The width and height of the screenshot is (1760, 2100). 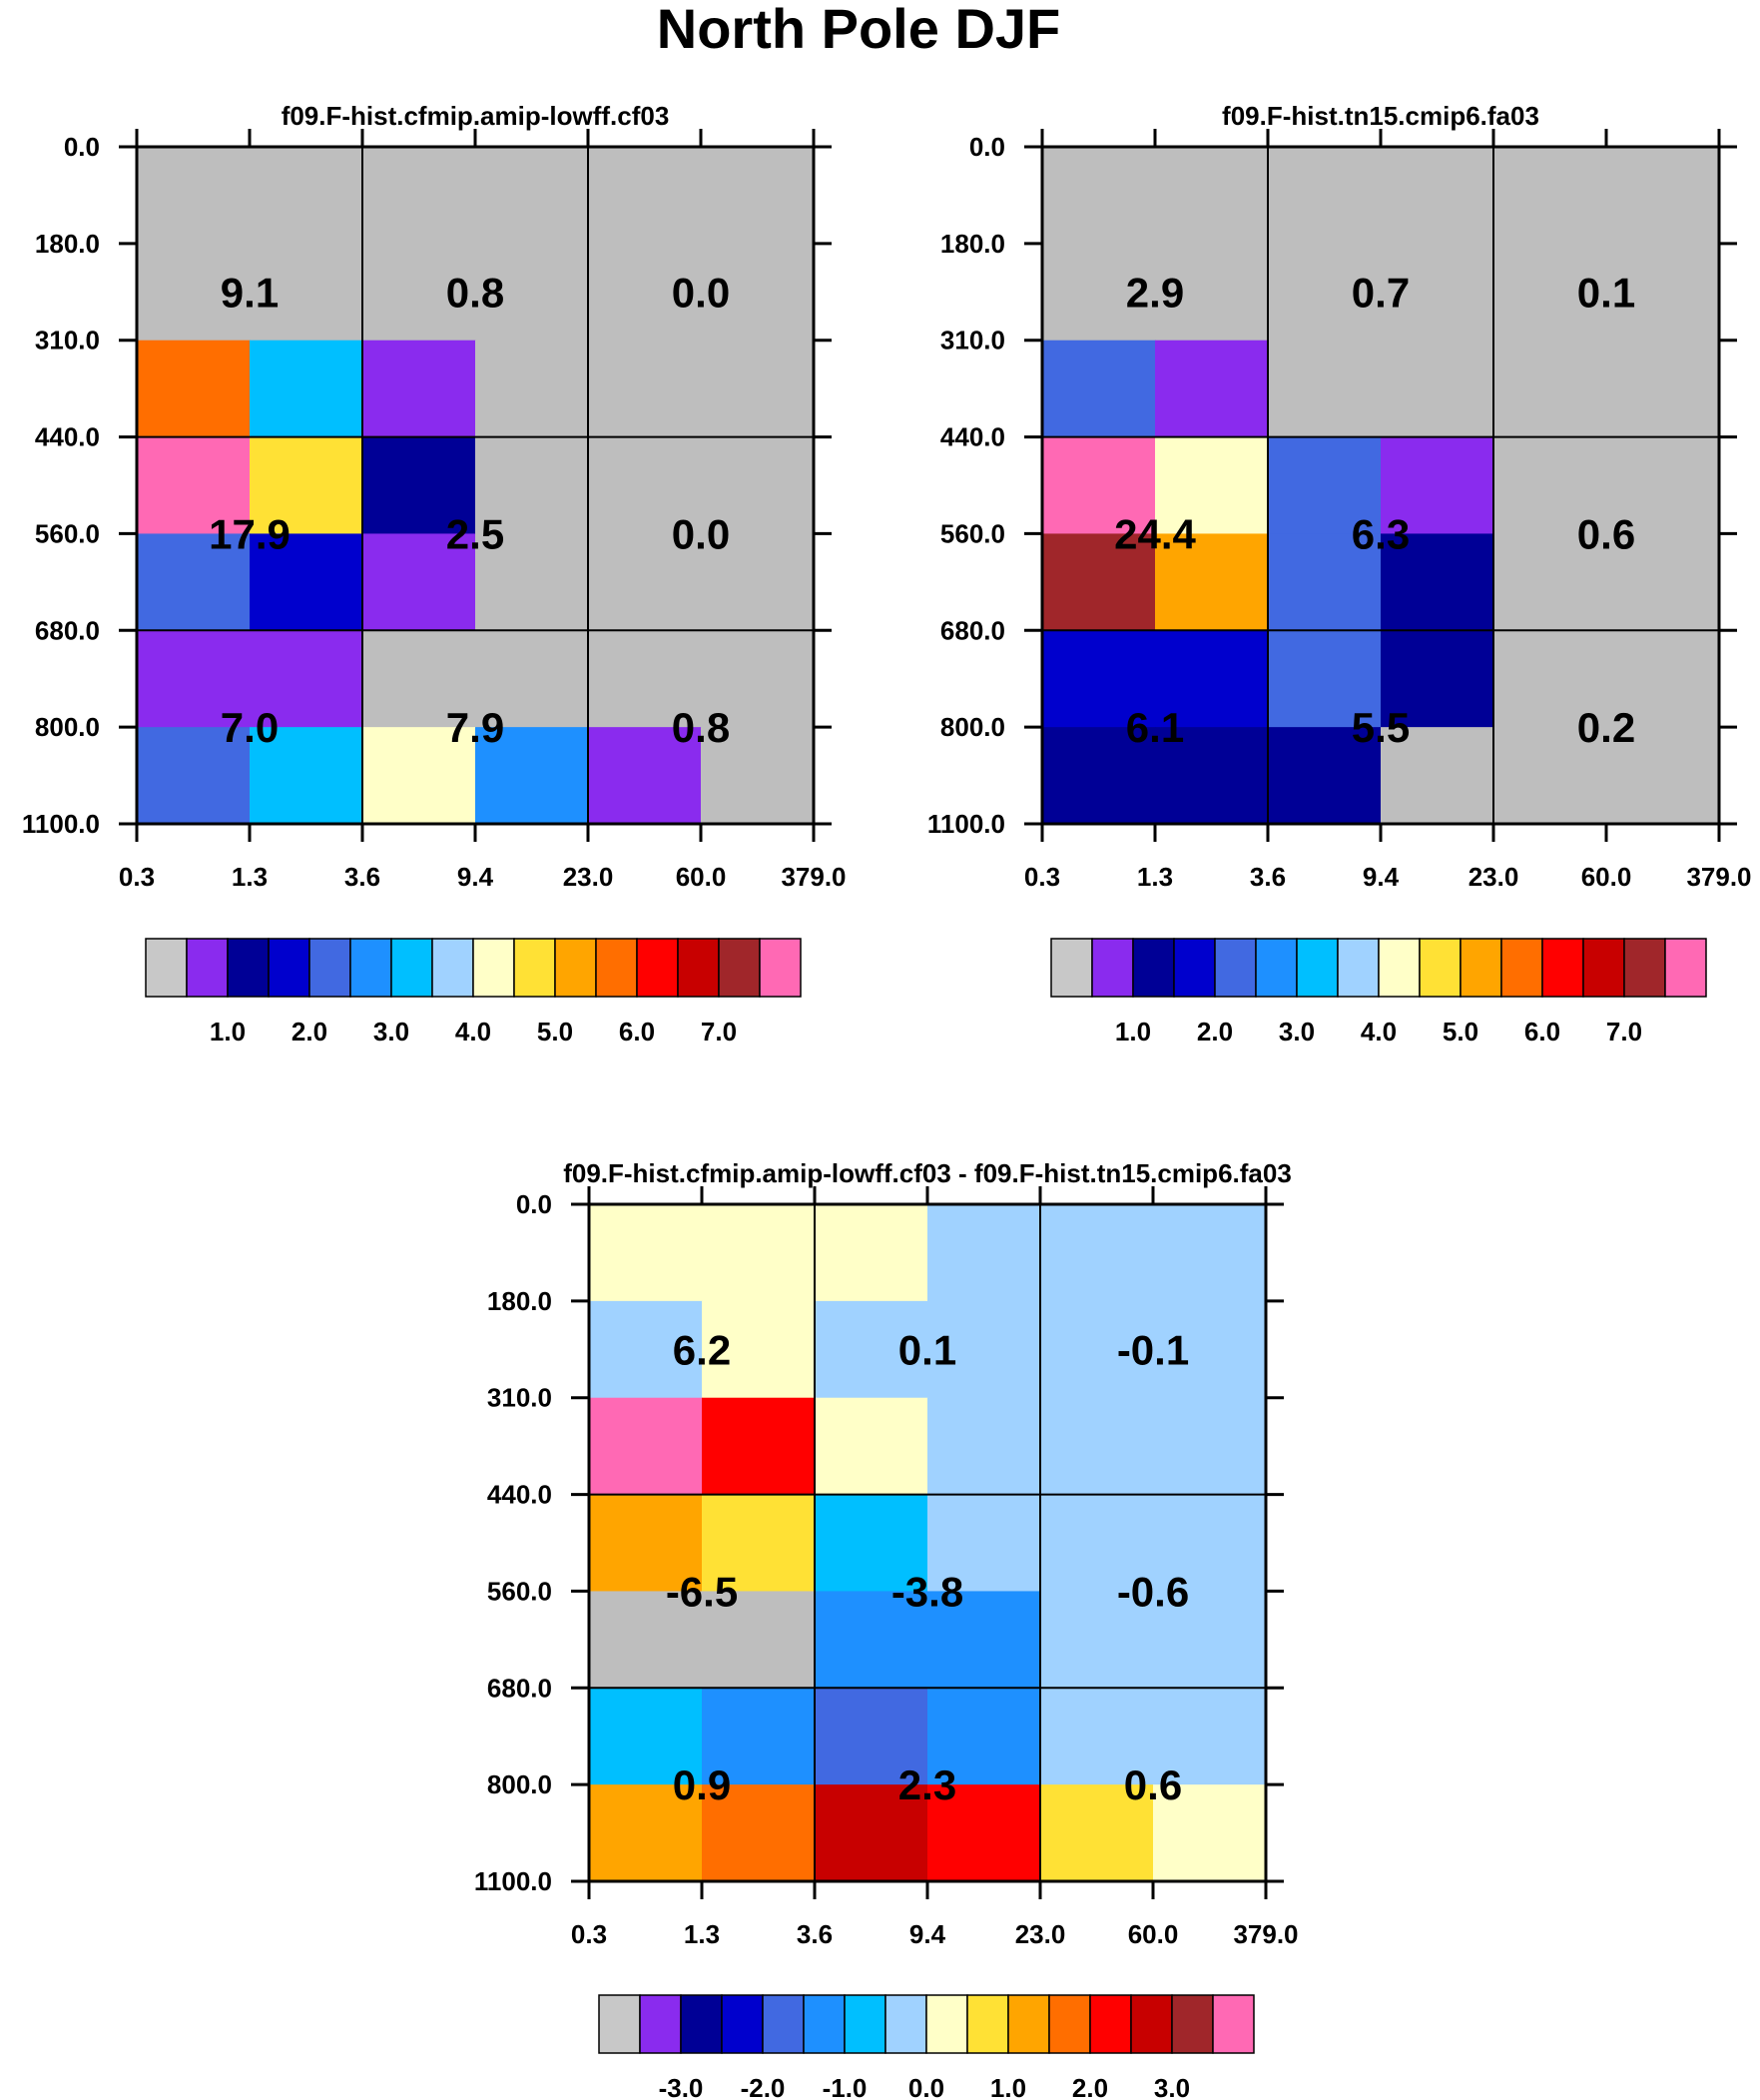 What do you see at coordinates (519, 1398) in the screenshot?
I see `y-tick-label: 310.0` at bounding box center [519, 1398].